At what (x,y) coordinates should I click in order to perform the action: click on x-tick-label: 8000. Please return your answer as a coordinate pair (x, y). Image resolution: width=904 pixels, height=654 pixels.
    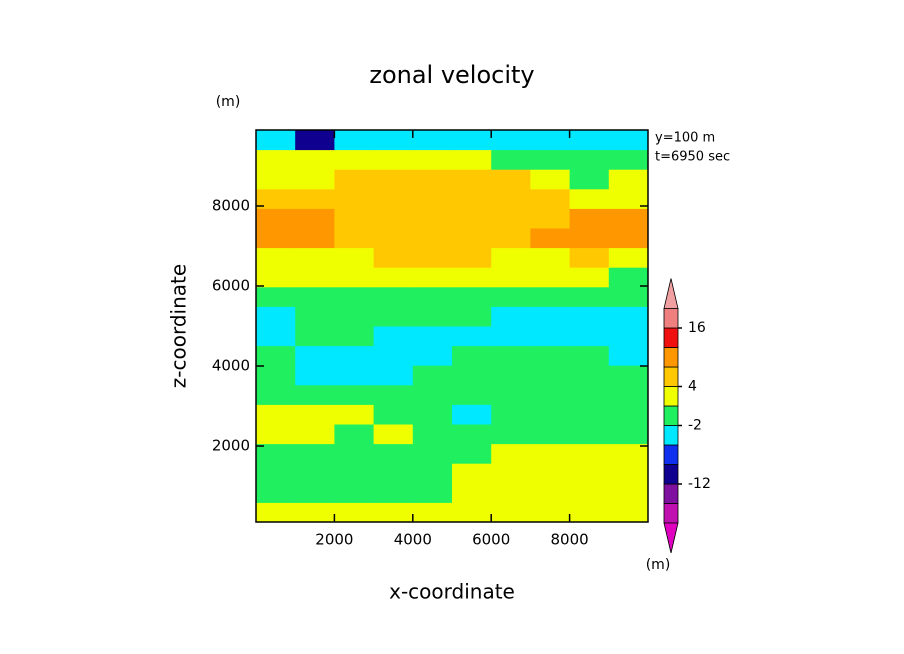
    Looking at the image, I should click on (570, 540).